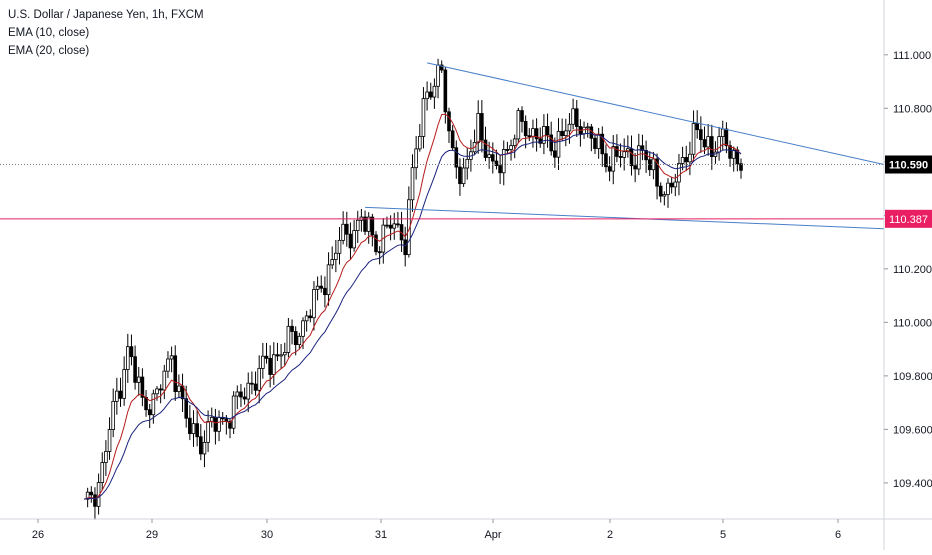  I want to click on x-tick-label: 30, so click(267, 535).